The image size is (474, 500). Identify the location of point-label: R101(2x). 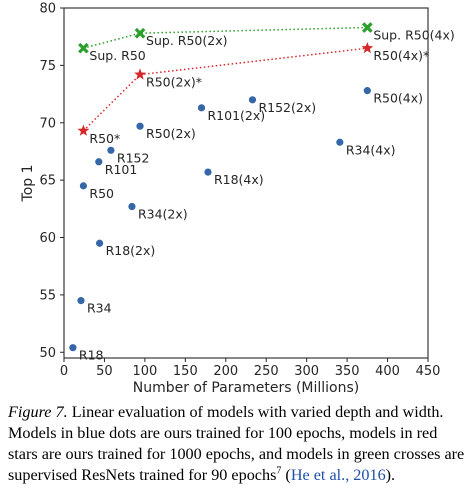
(237, 115).